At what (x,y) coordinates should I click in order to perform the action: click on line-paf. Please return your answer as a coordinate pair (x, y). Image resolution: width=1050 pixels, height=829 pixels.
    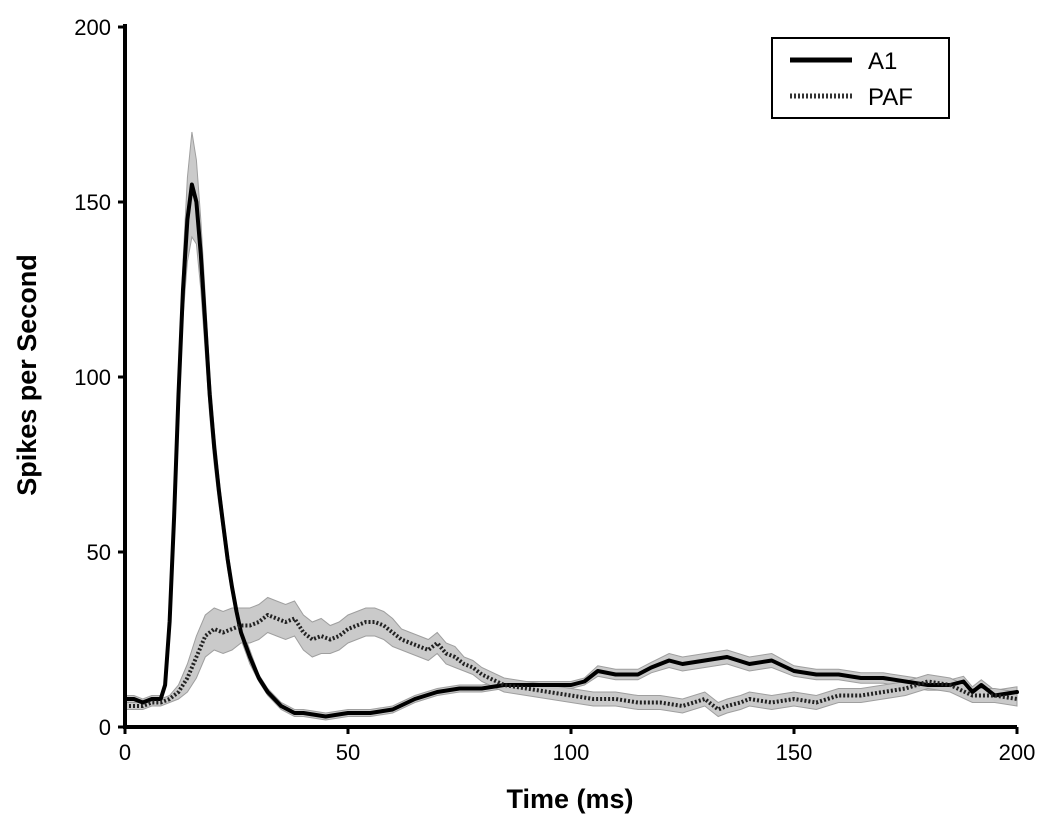
    Looking at the image, I should click on (571, 662).